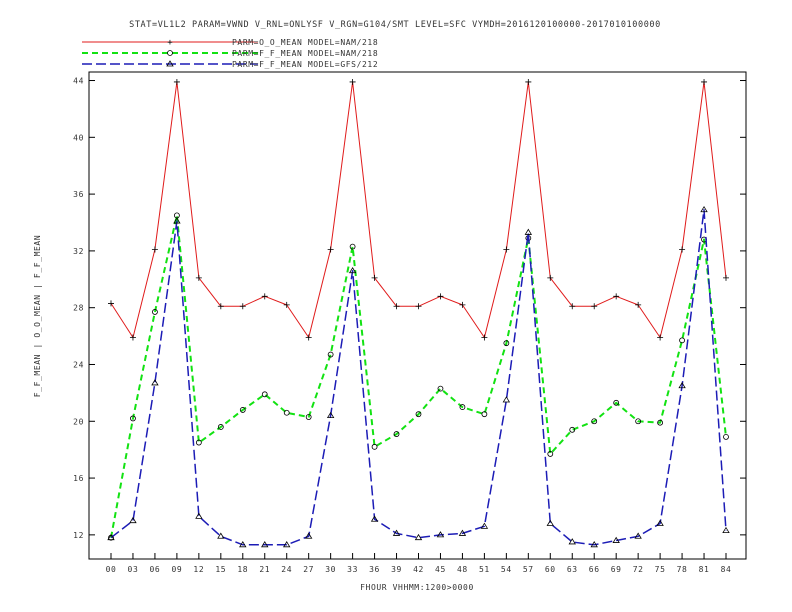 This screenshot has height=612, width=792. Describe the element at coordinates (528, 569) in the screenshot. I see `x-tick-label: 57` at that location.